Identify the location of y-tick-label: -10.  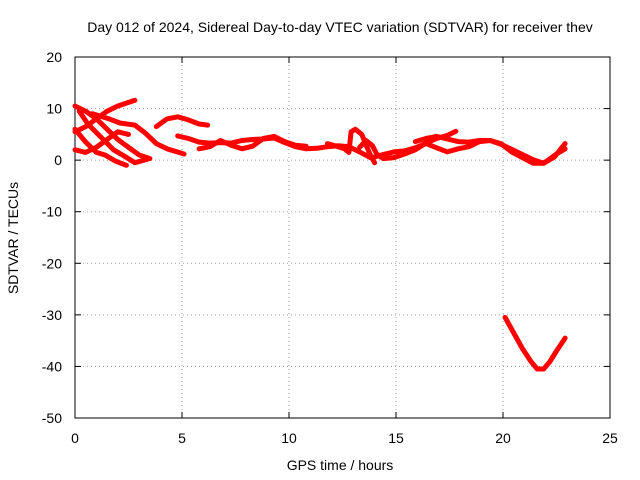
(52, 212).